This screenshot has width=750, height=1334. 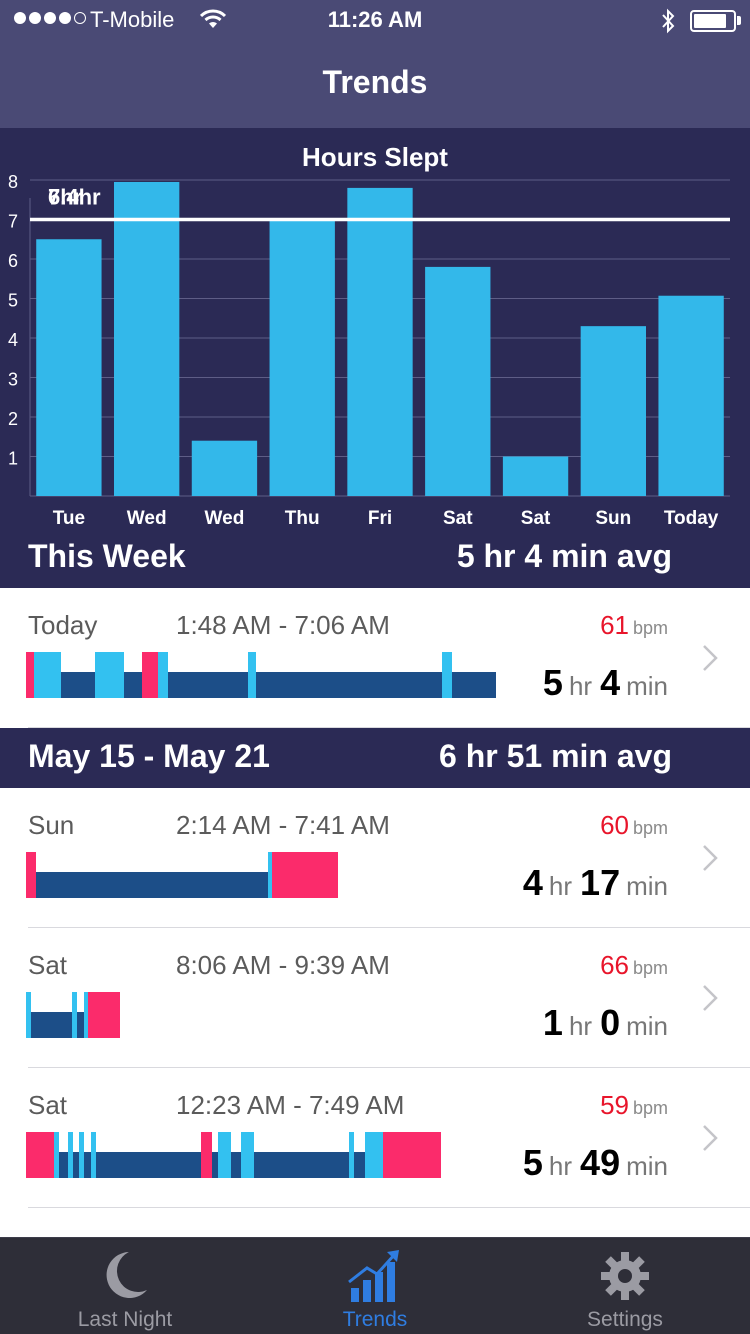 What do you see at coordinates (375, 1223) in the screenshot?
I see `list-item-partial` at bounding box center [375, 1223].